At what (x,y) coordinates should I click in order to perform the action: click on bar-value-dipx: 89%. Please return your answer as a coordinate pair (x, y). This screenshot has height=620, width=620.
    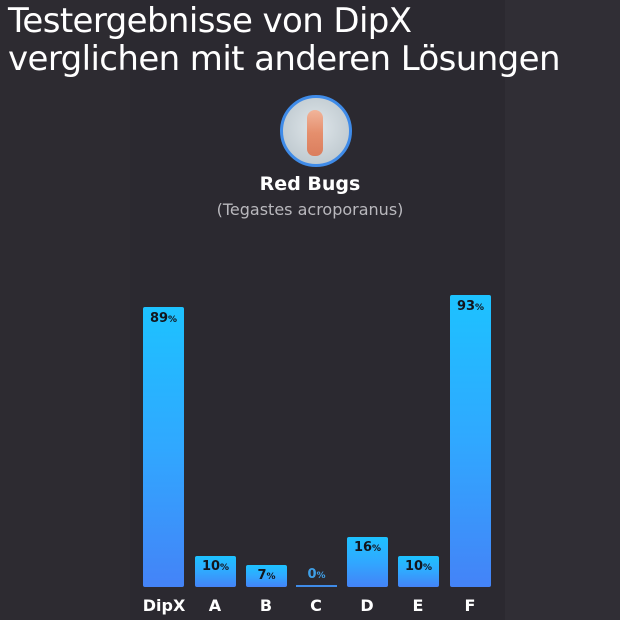
    Looking at the image, I should click on (163, 318).